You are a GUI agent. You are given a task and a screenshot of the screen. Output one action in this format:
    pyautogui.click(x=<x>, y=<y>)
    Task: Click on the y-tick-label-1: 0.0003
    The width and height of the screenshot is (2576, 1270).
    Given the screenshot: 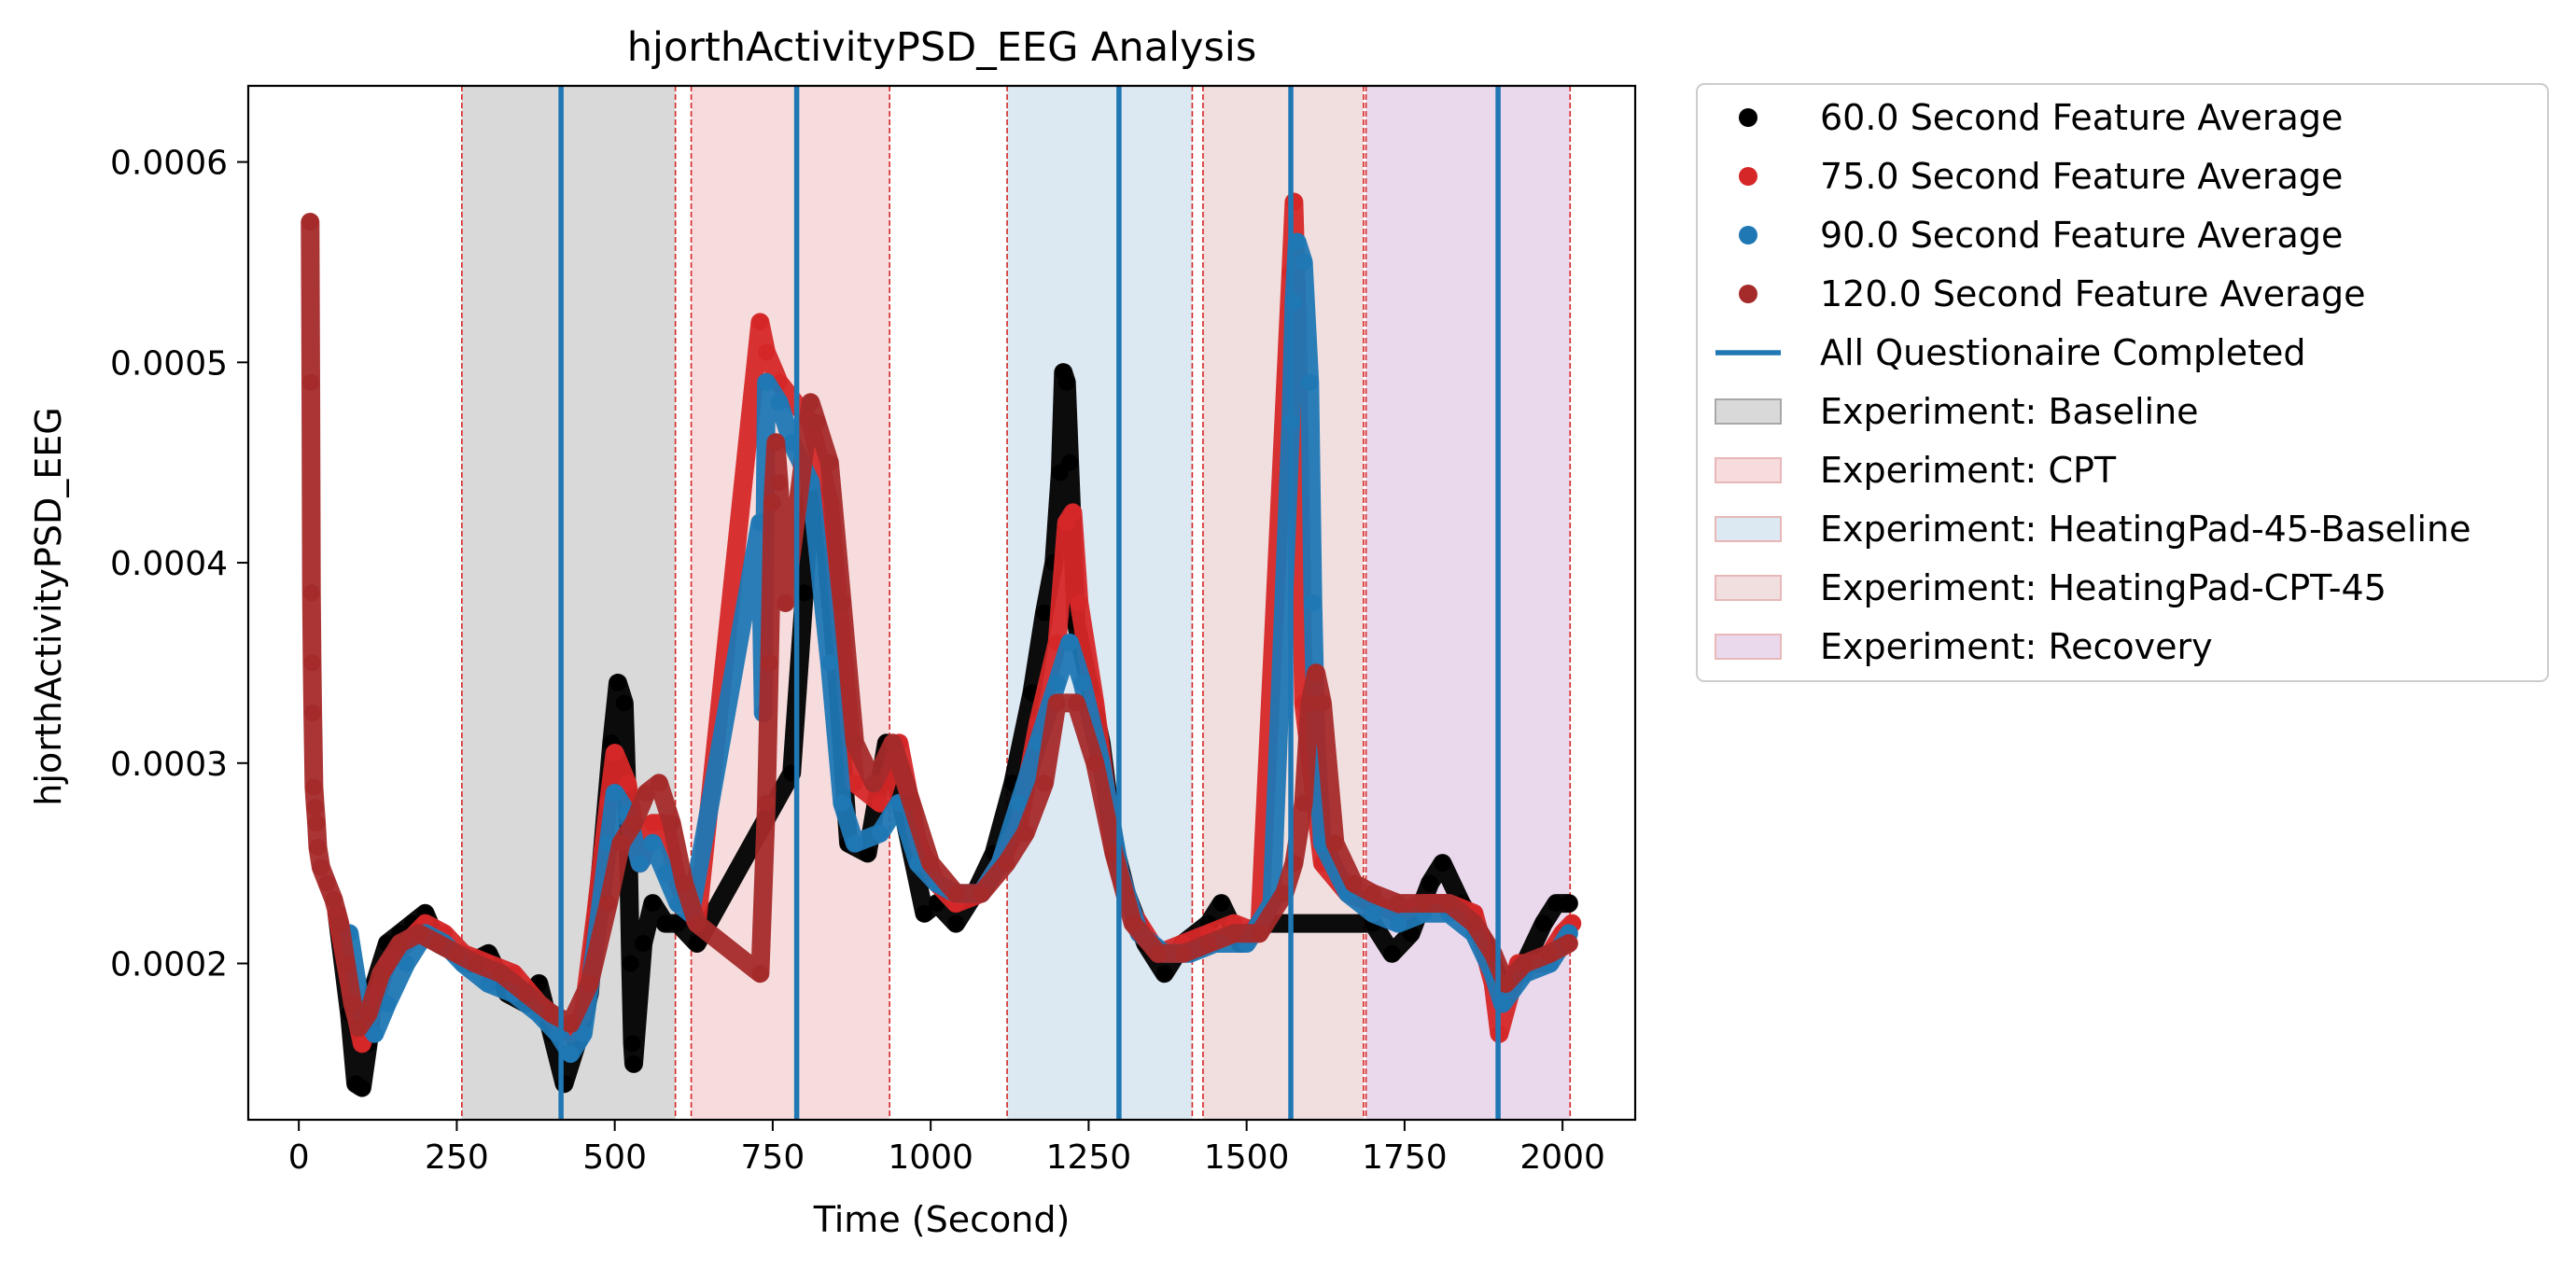 What is the action you would take?
    pyautogui.click(x=169, y=765)
    